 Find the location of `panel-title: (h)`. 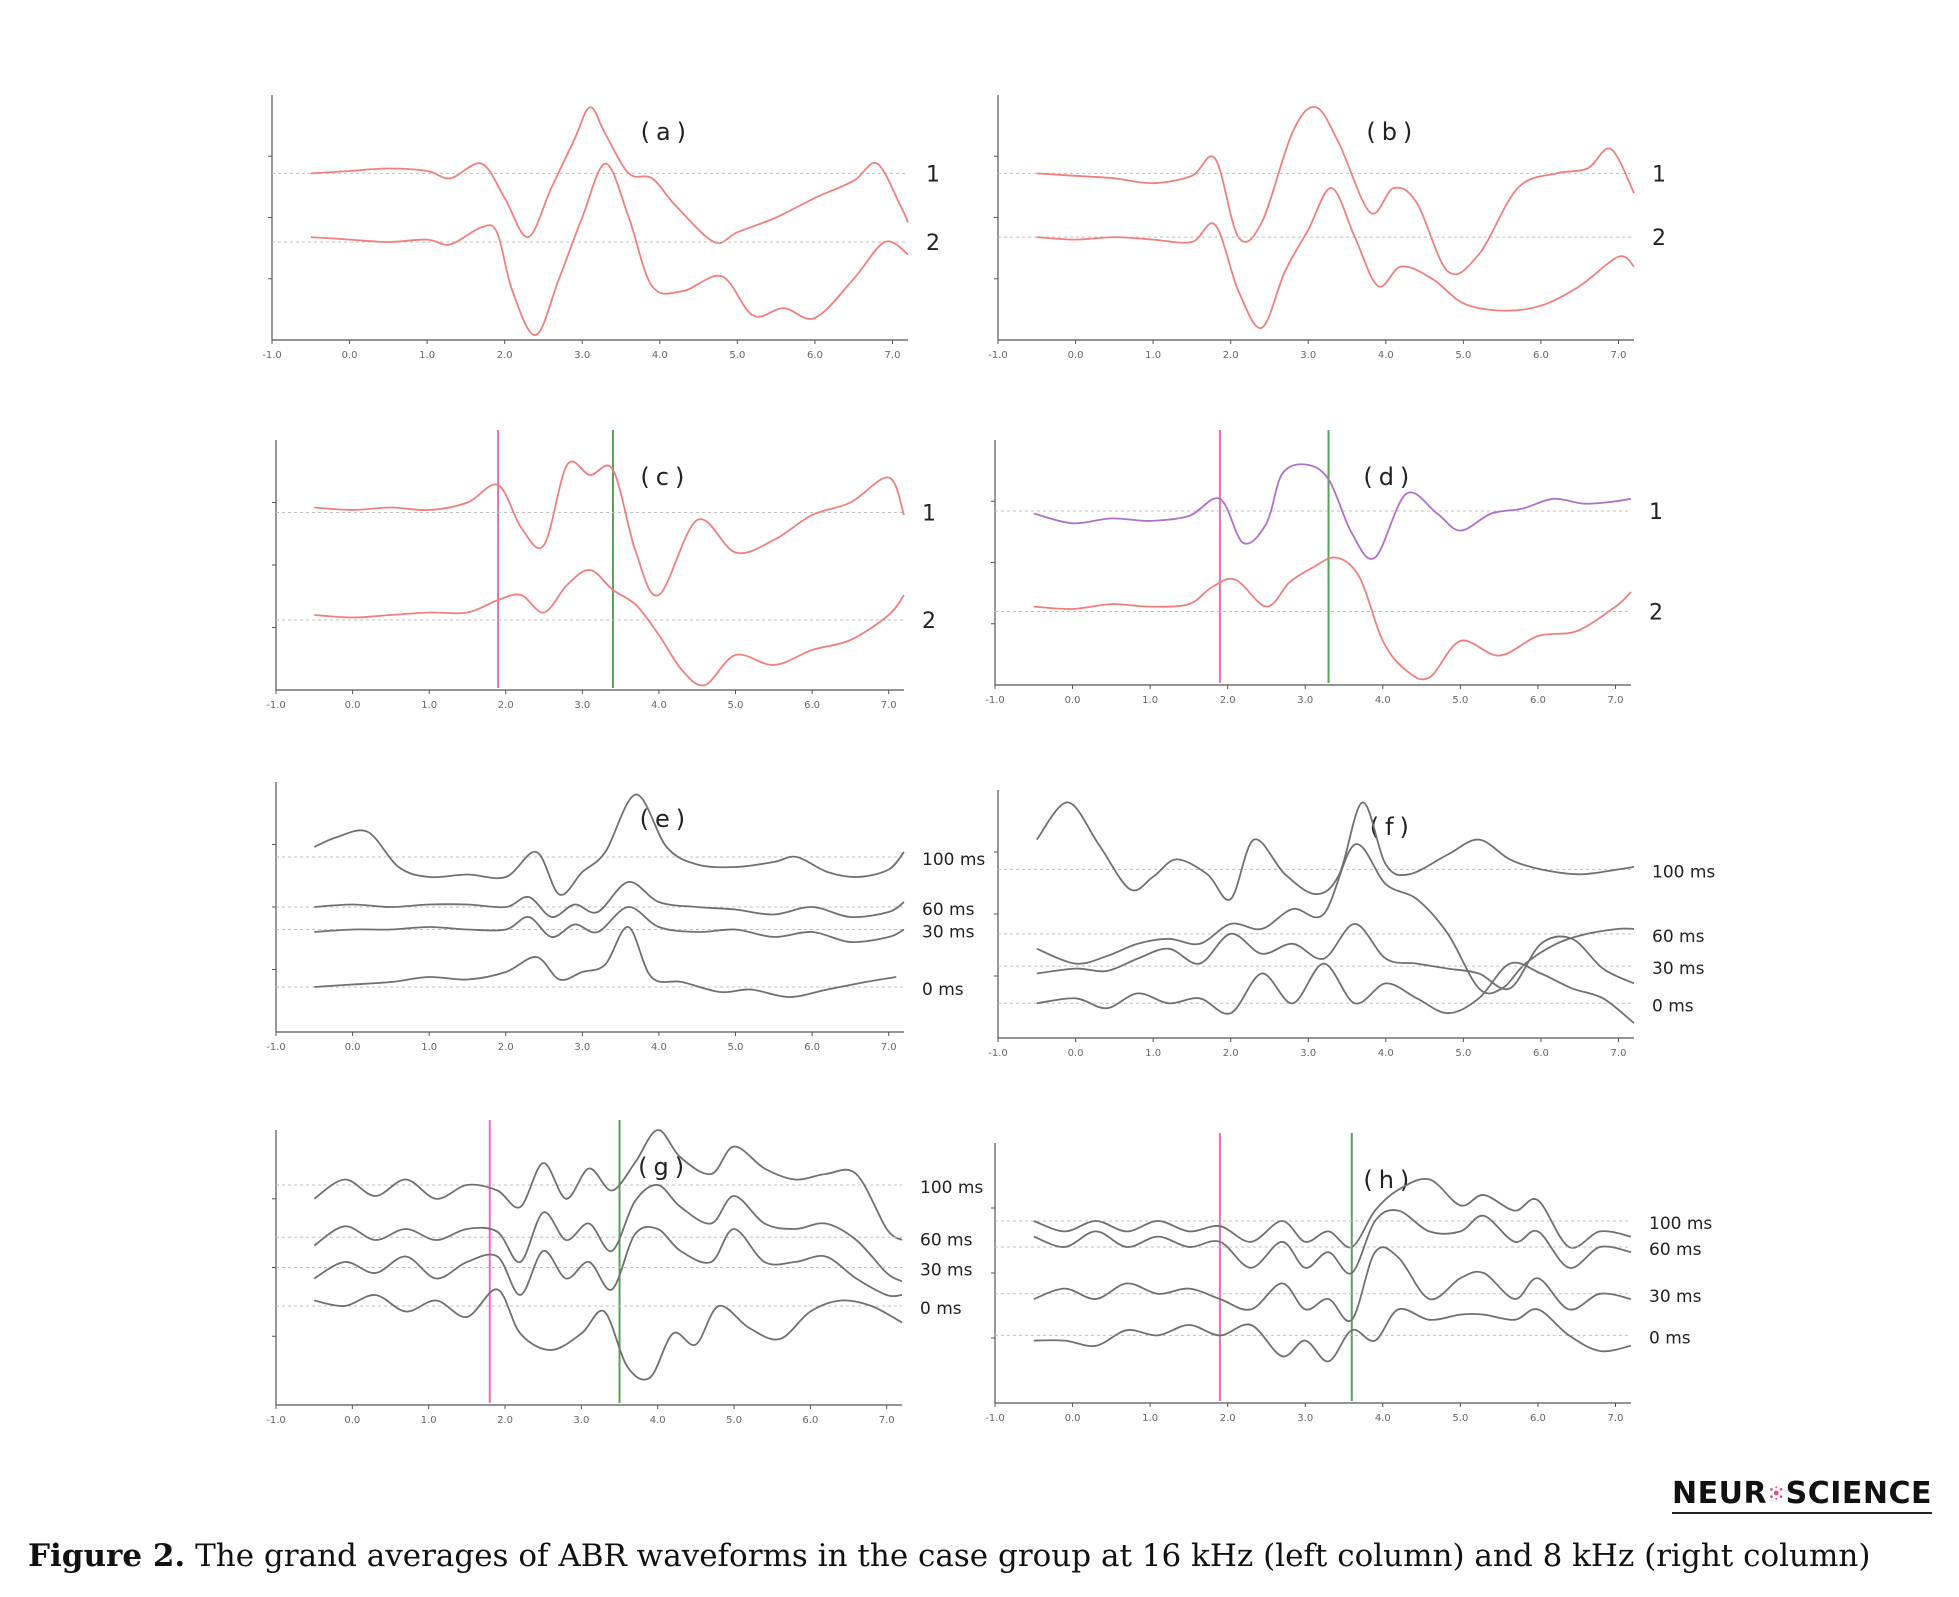

panel-title: (h) is located at coordinates (1389, 1180).